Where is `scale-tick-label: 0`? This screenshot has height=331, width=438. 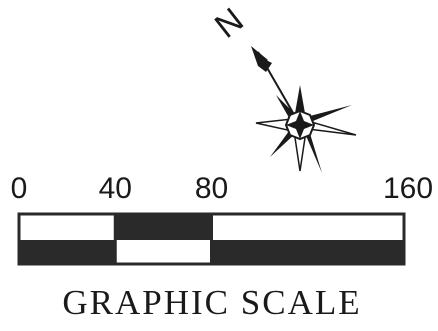 scale-tick-label: 0 is located at coordinates (19, 188).